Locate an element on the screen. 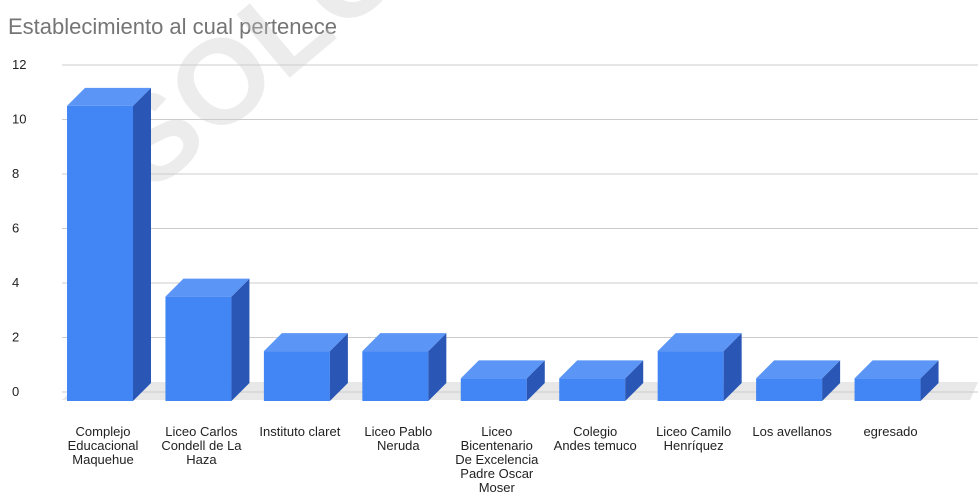 The height and width of the screenshot is (496, 978). y-tick-label: 0 is located at coordinates (15, 391).